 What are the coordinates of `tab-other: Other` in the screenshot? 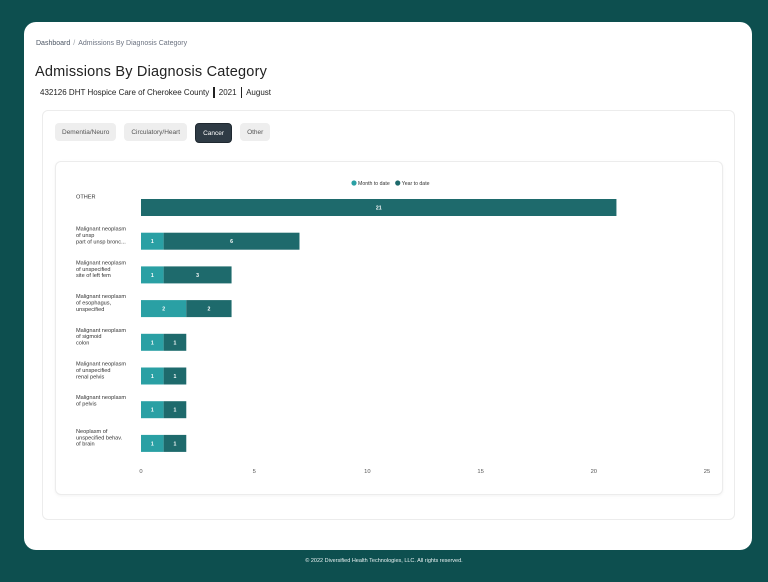 It's located at (255, 132).